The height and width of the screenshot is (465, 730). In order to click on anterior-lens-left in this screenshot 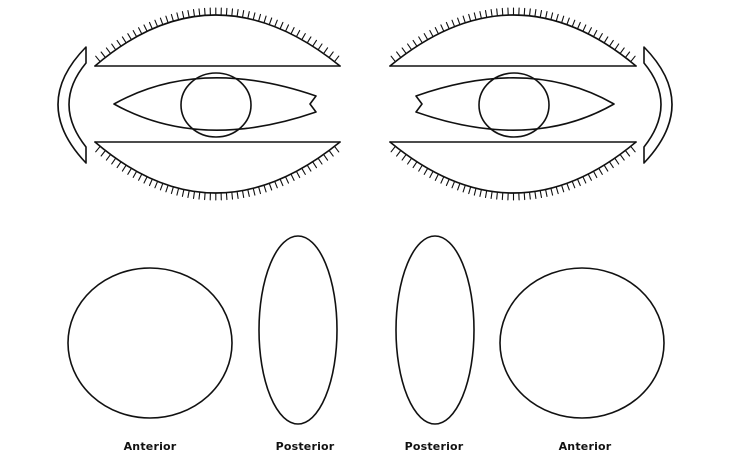, I will do `click(150, 343)`.